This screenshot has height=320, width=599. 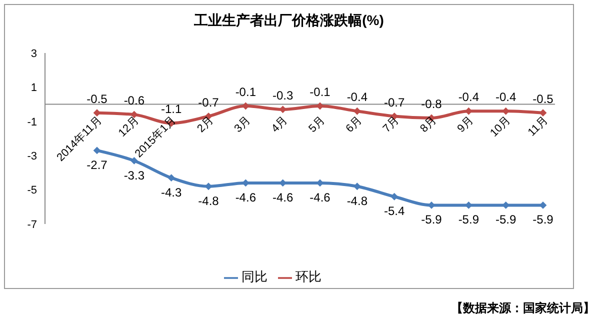 I want to click on data-label: -5.4, so click(x=394, y=211).